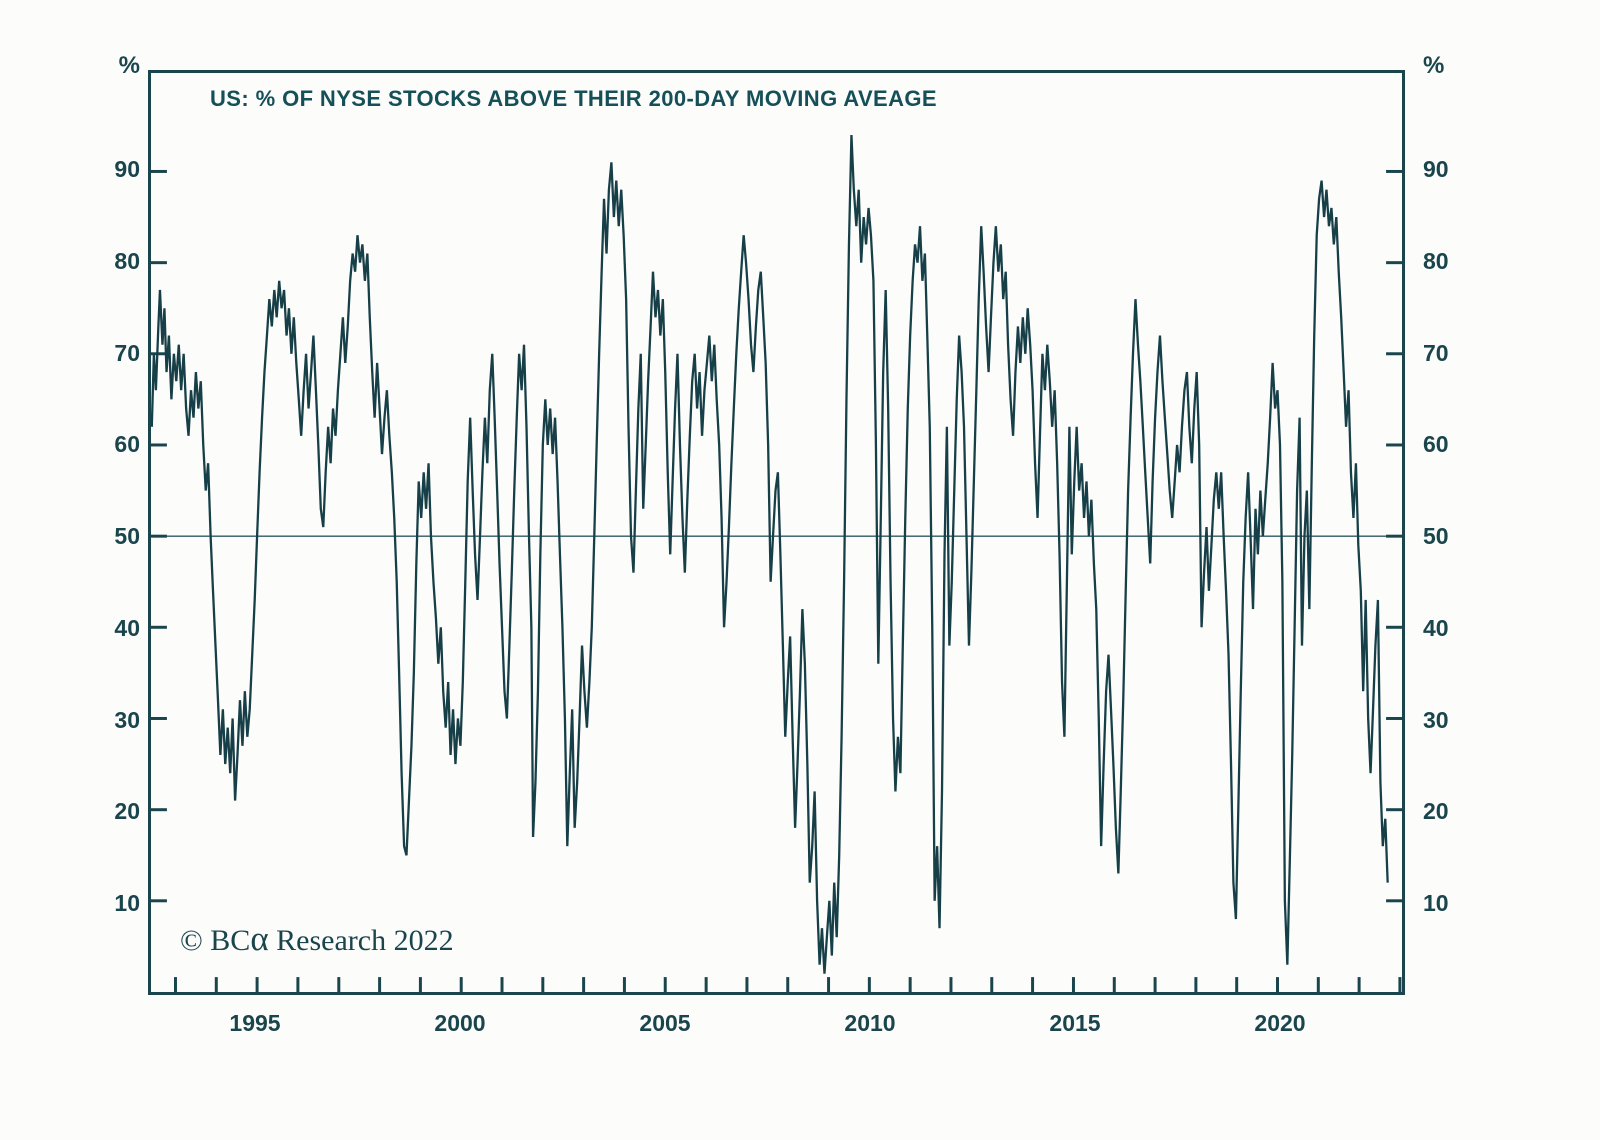 The image size is (1600, 1140). What do you see at coordinates (215, 940) in the screenshot?
I see `source-credit-prefix: © BC` at bounding box center [215, 940].